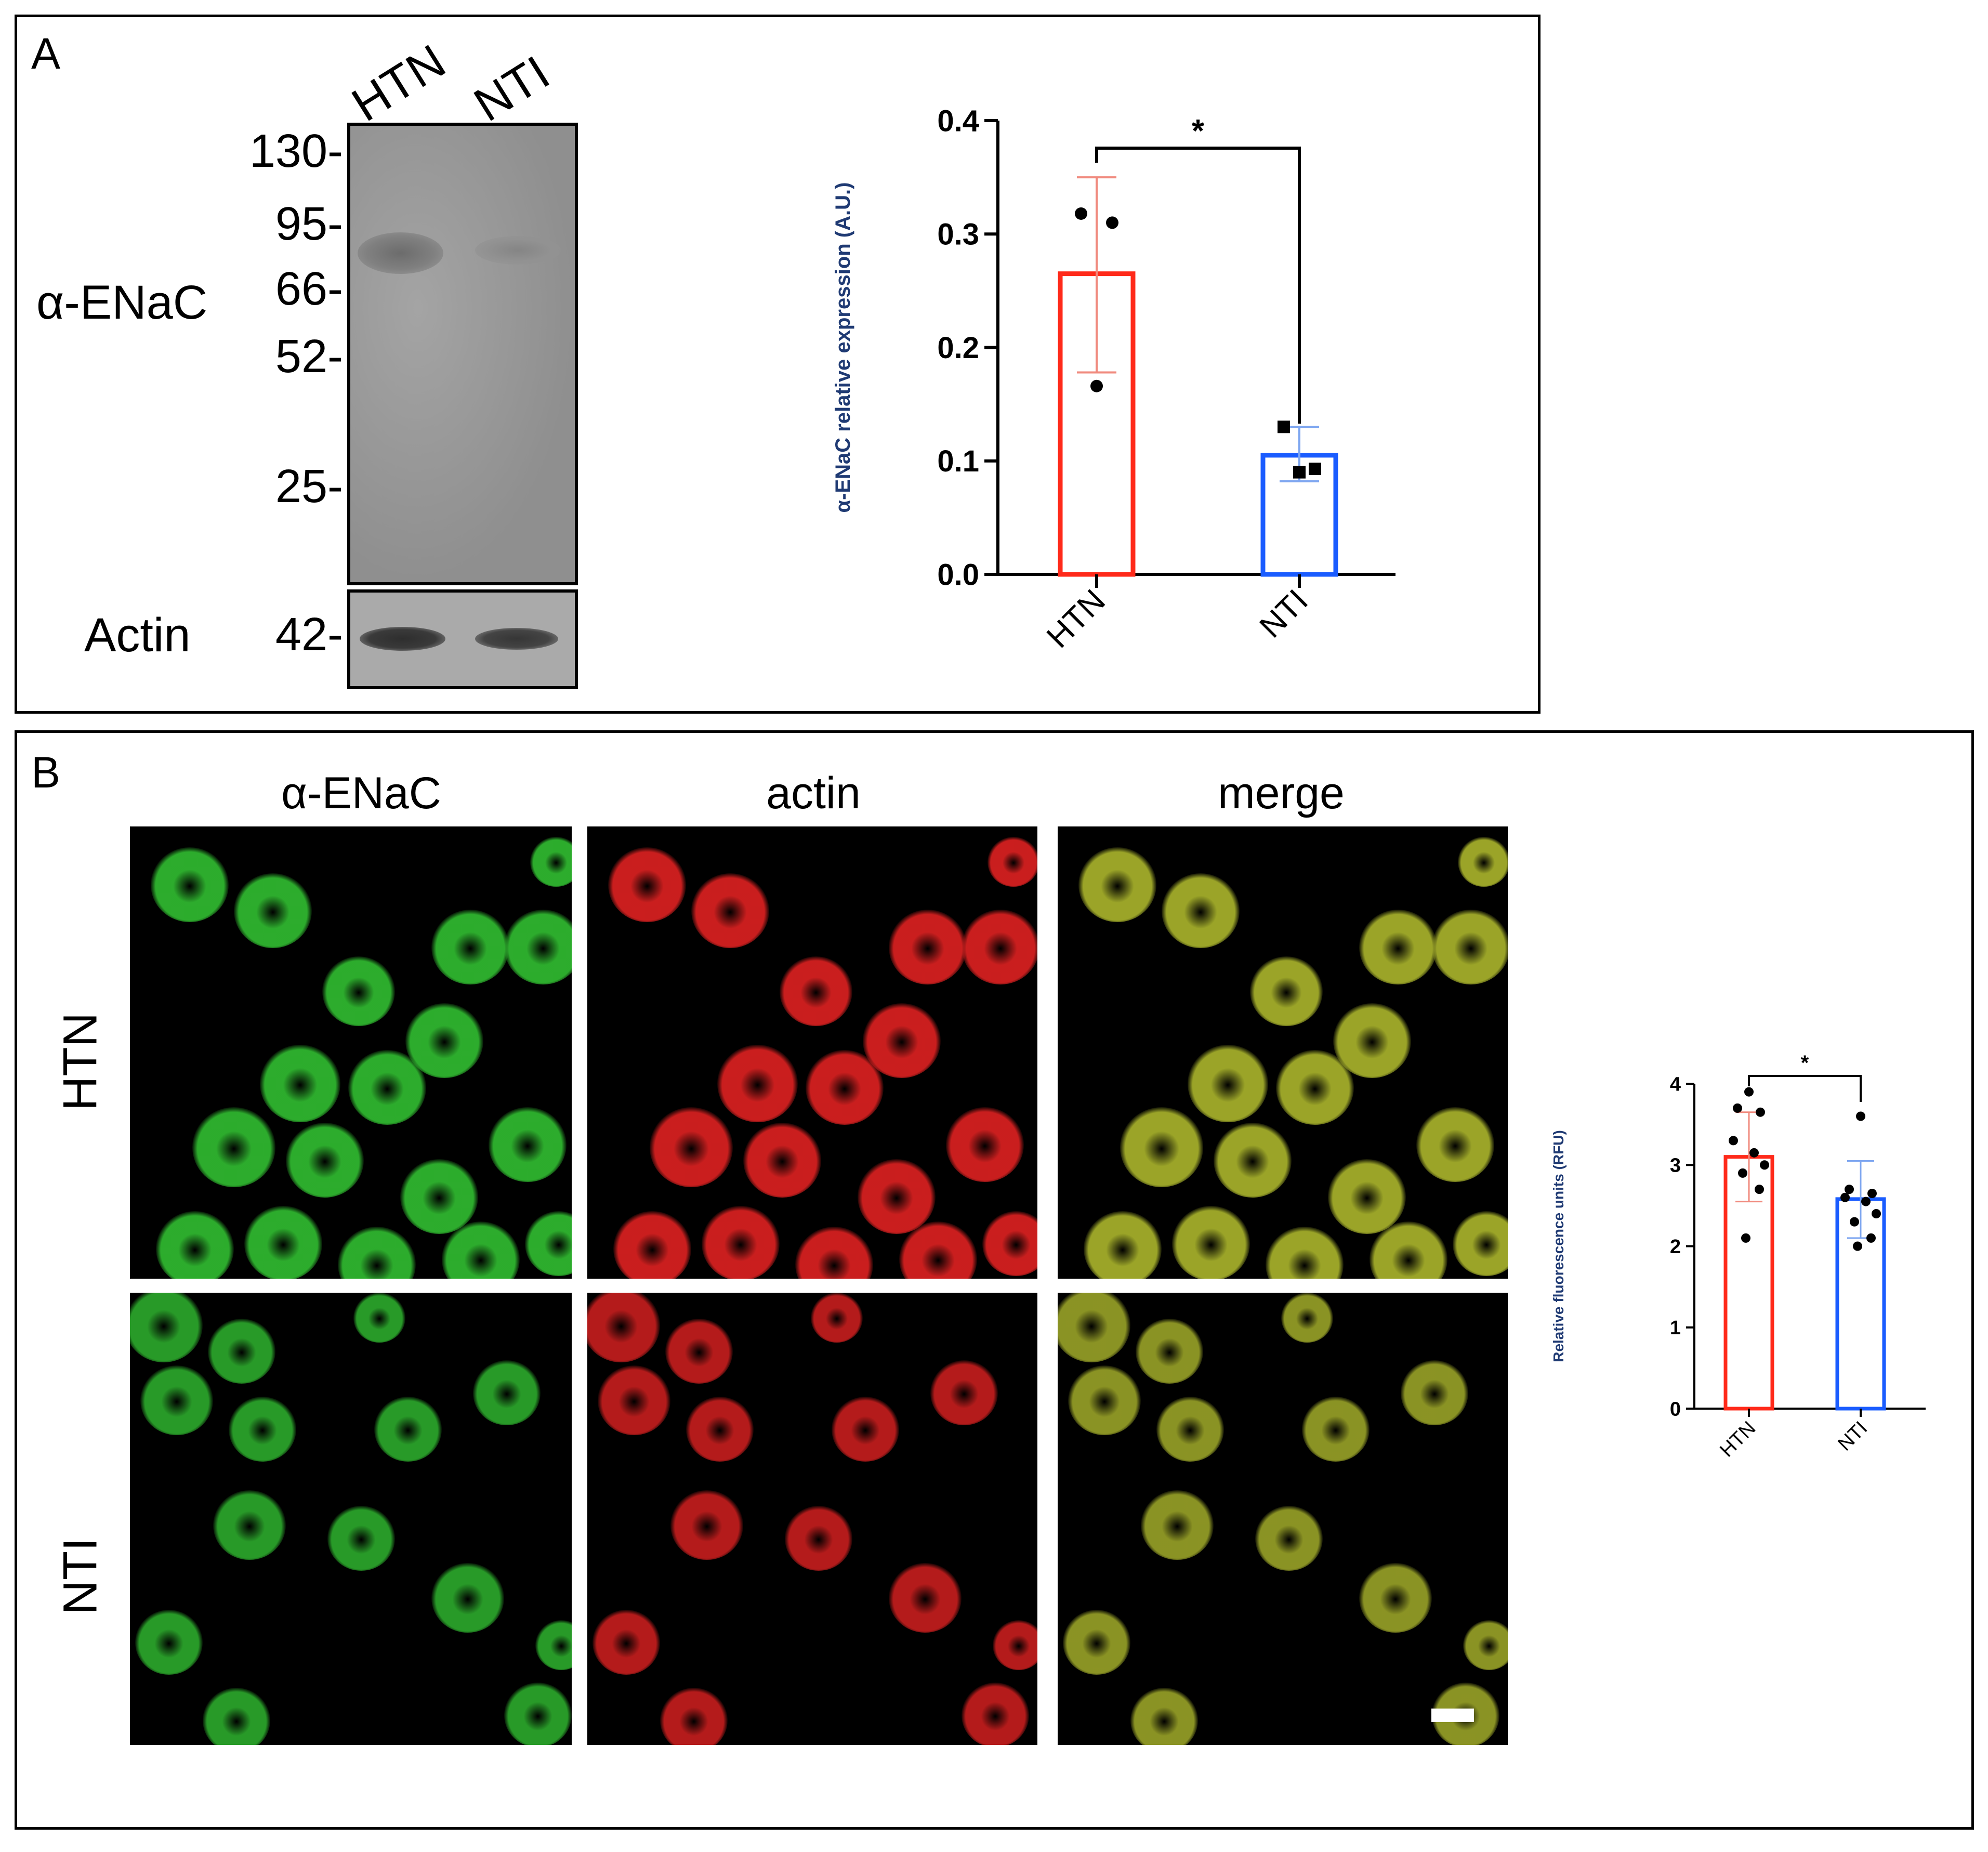  I want to click on y-axis-label: Relative fluorescence units (RFU), so click(1558, 1246).